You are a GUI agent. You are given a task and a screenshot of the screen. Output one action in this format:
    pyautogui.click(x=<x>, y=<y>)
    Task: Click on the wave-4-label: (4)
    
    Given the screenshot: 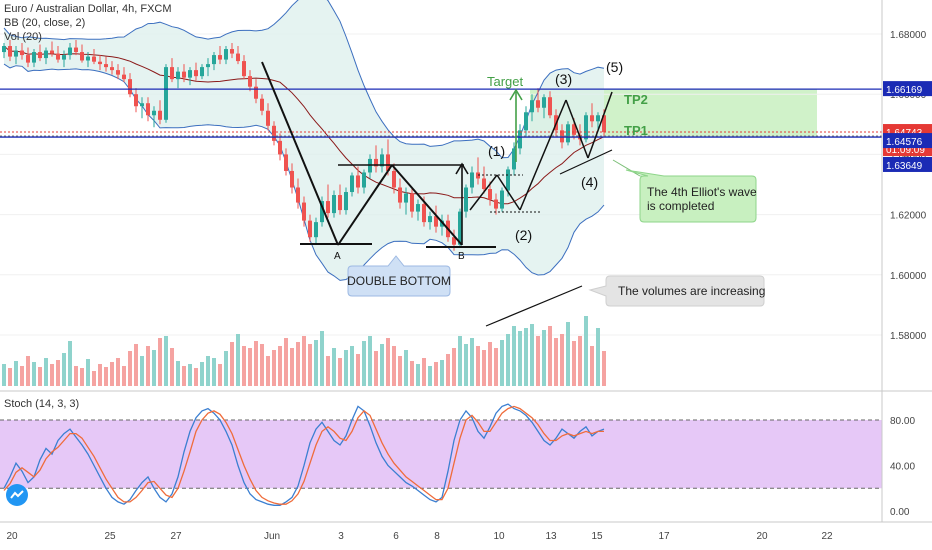 What is the action you would take?
    pyautogui.click(x=589, y=182)
    